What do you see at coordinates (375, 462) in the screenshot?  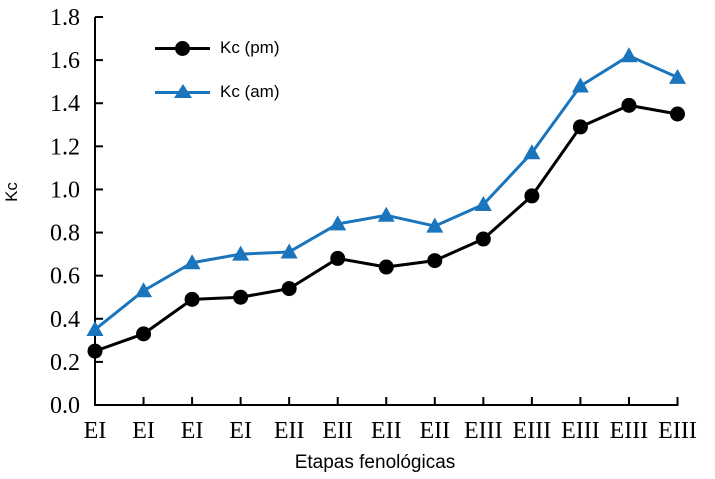 I see `x-axis-title: Etapas fenológicas` at bounding box center [375, 462].